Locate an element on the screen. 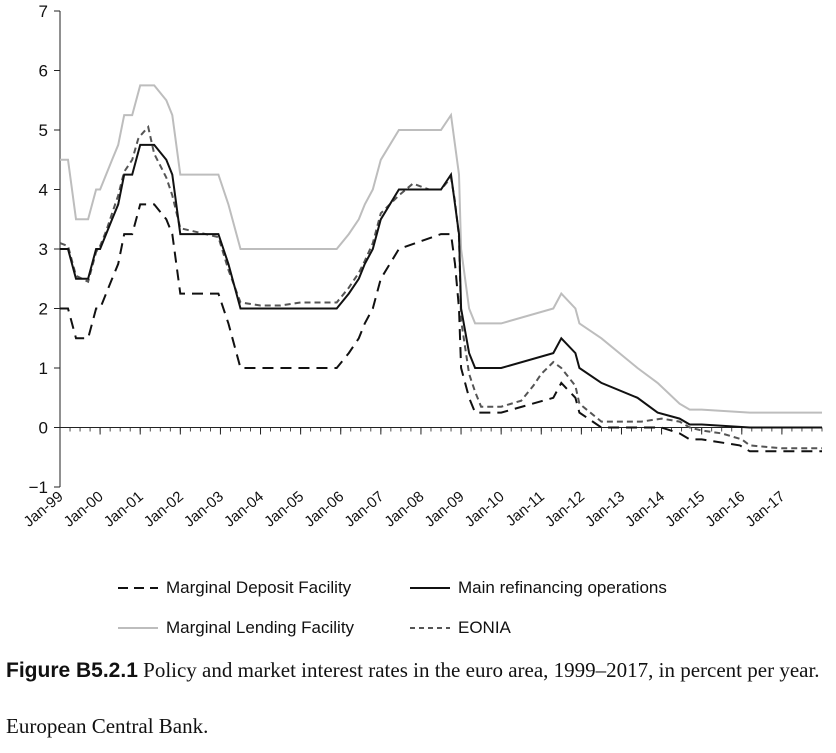 The image size is (836, 753). legend-swatch-lending is located at coordinates (138, 628).